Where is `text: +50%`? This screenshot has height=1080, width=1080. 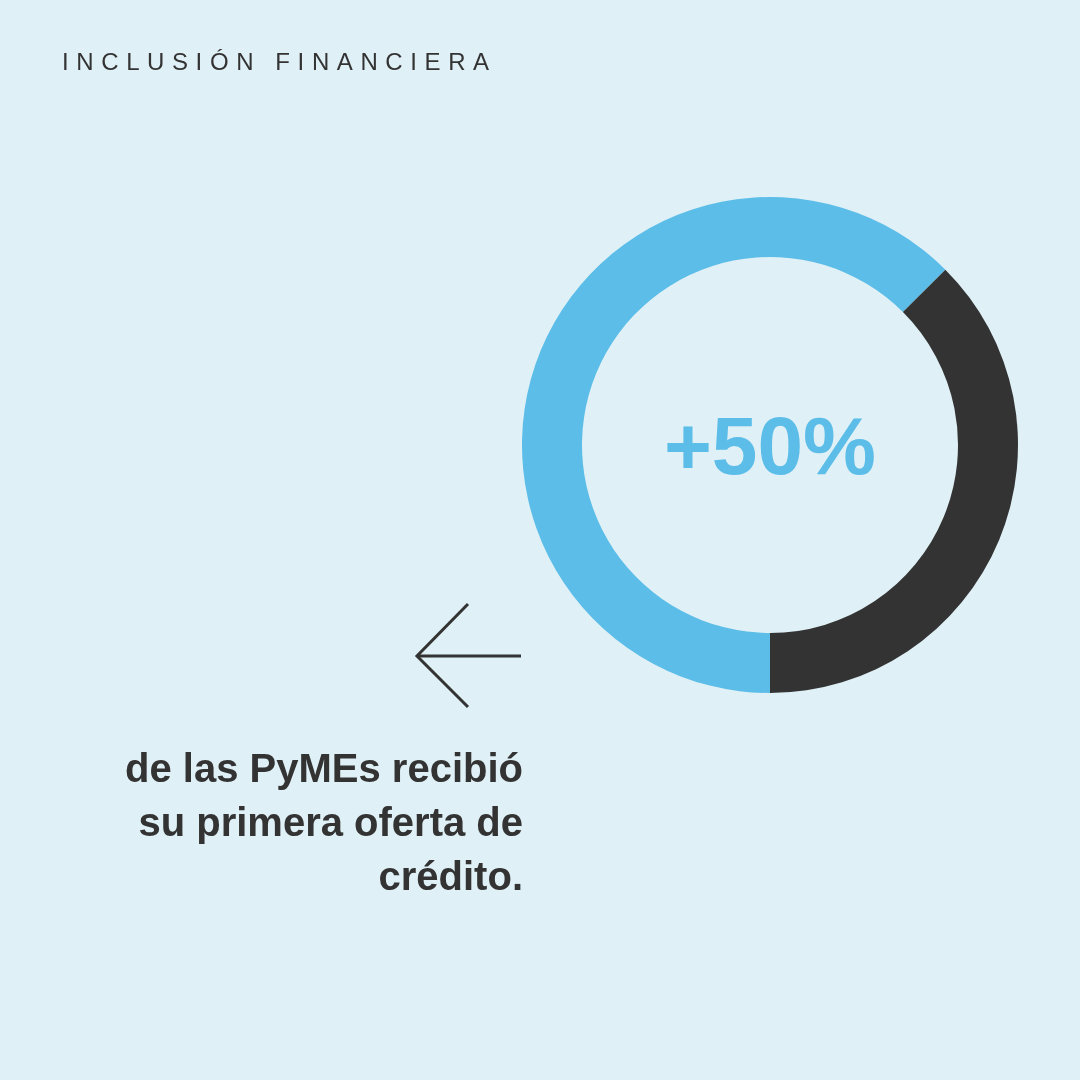 text: +50% is located at coordinates (770, 445).